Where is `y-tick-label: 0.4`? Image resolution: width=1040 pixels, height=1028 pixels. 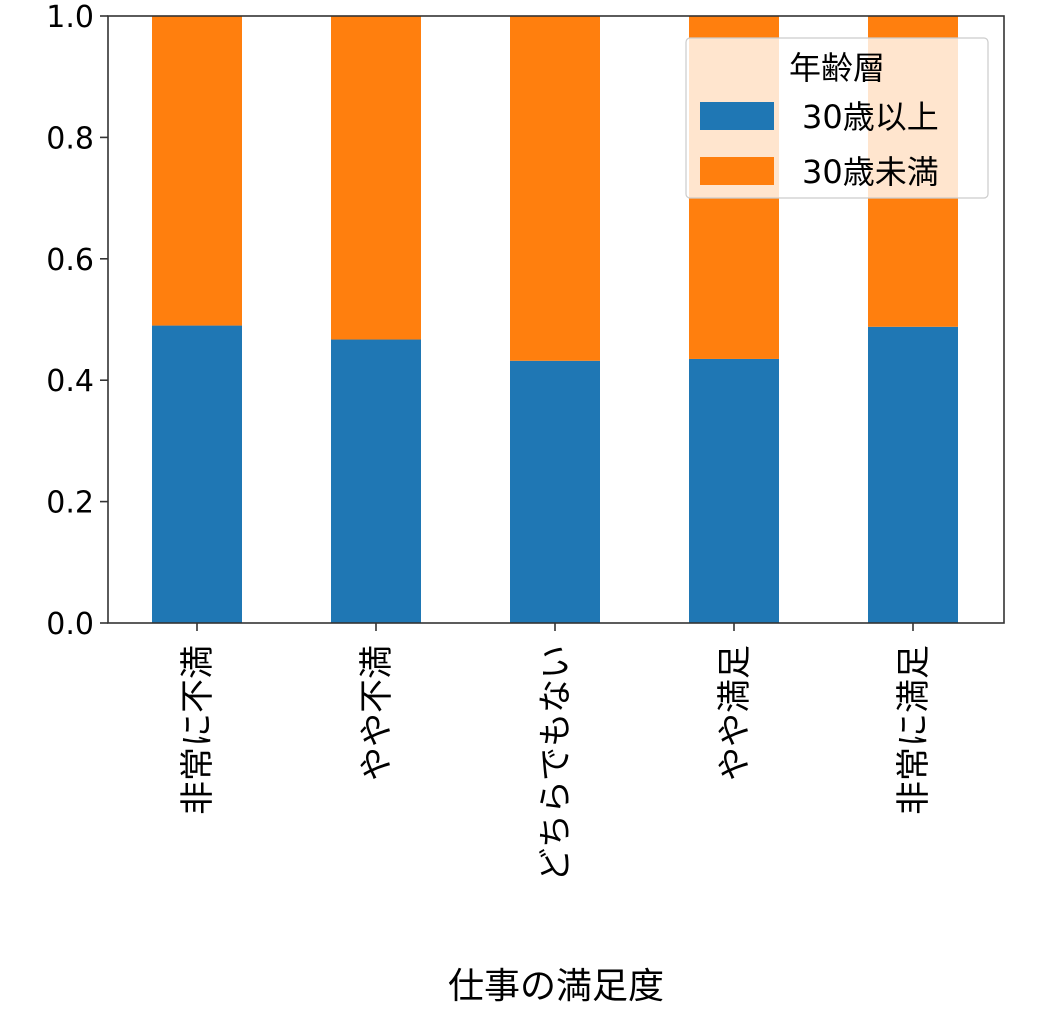
y-tick-label: 0.4 is located at coordinates (70, 381).